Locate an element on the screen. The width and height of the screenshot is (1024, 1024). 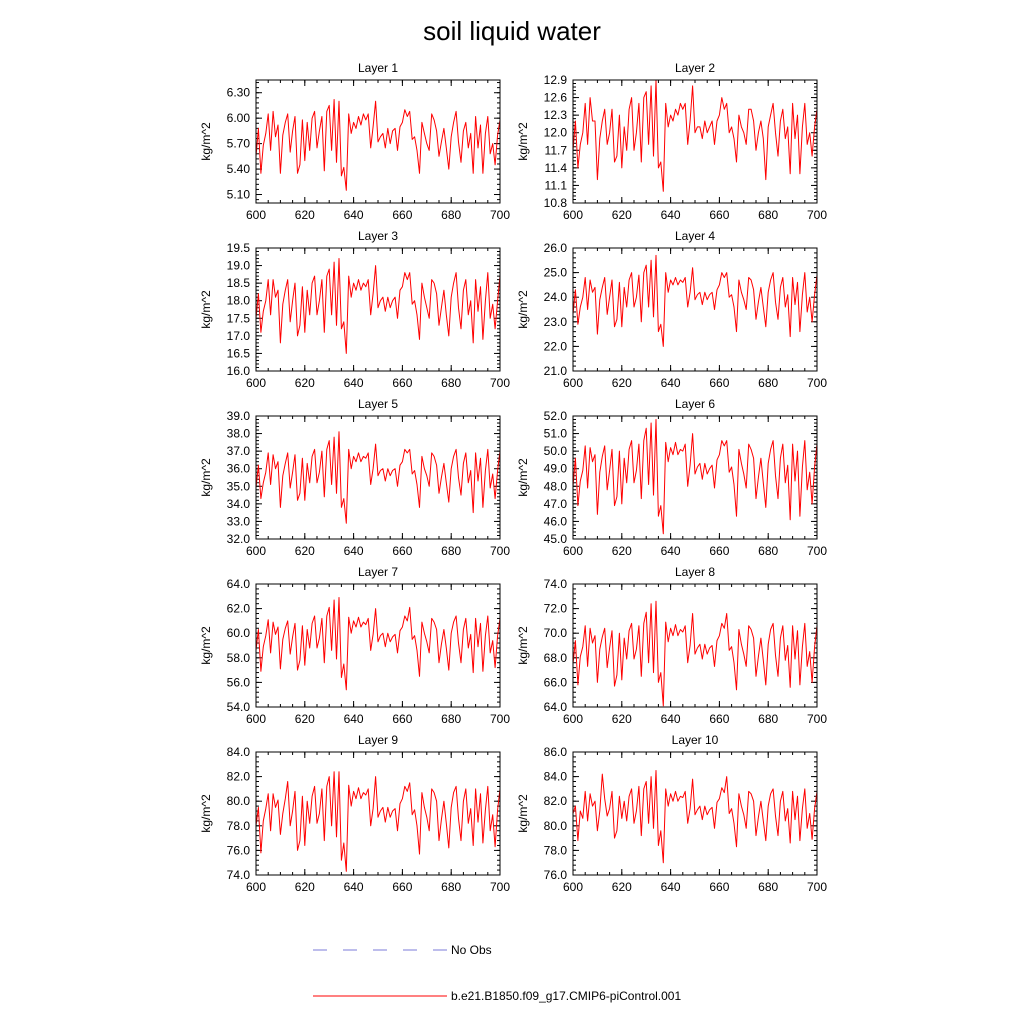
y-tick-label: 22.0 is located at coordinates (556, 346).